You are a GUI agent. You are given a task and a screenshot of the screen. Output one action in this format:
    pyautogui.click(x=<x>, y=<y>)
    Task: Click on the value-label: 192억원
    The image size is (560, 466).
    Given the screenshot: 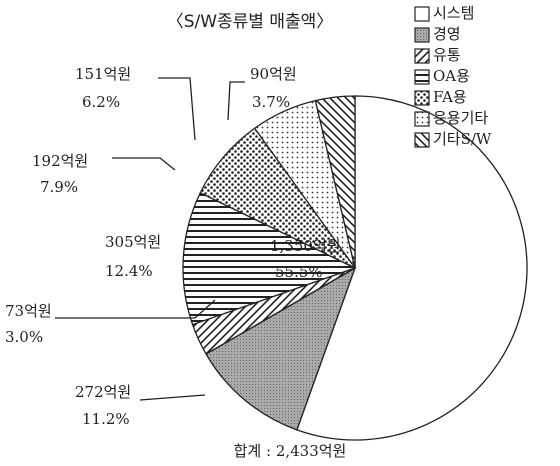 What is the action you would take?
    pyautogui.click(x=60, y=161)
    